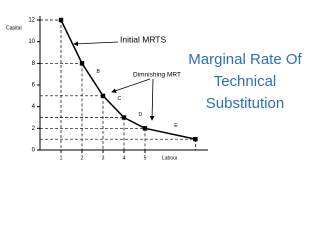 The image size is (320, 240). I want to click on y-tick-label: 6, so click(34, 86).